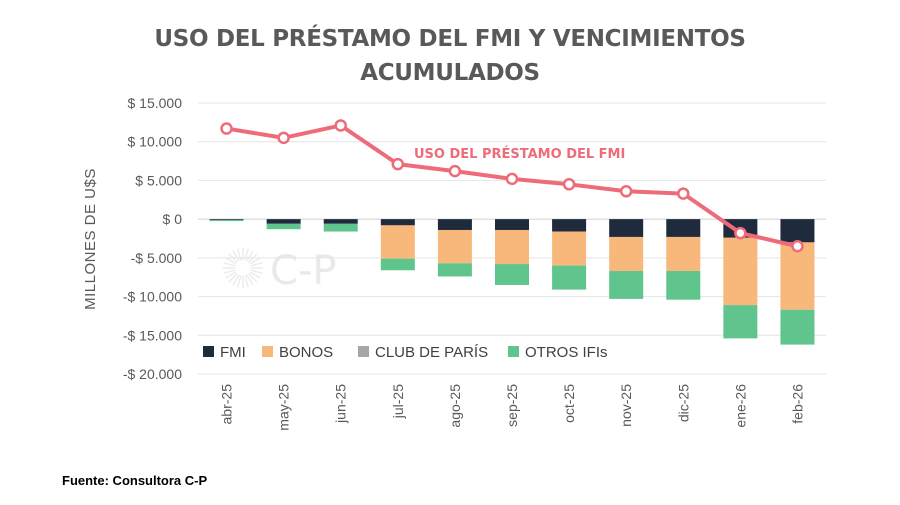  What do you see at coordinates (306, 352) in the screenshot?
I see `legend-label: BONOS` at bounding box center [306, 352].